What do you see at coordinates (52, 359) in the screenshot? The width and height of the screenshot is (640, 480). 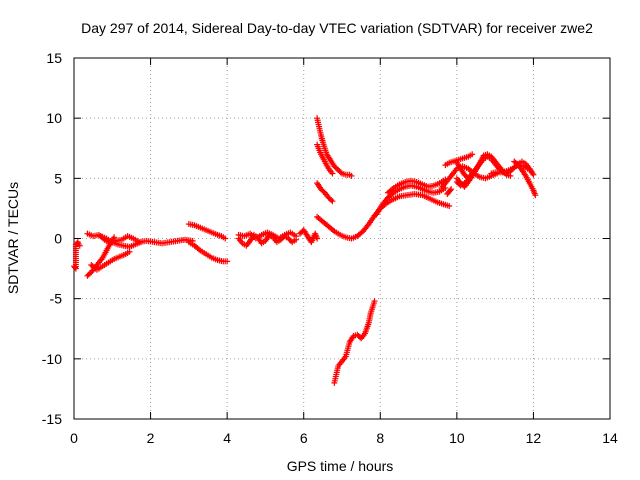 I see `y-tick-label: -10` at bounding box center [52, 359].